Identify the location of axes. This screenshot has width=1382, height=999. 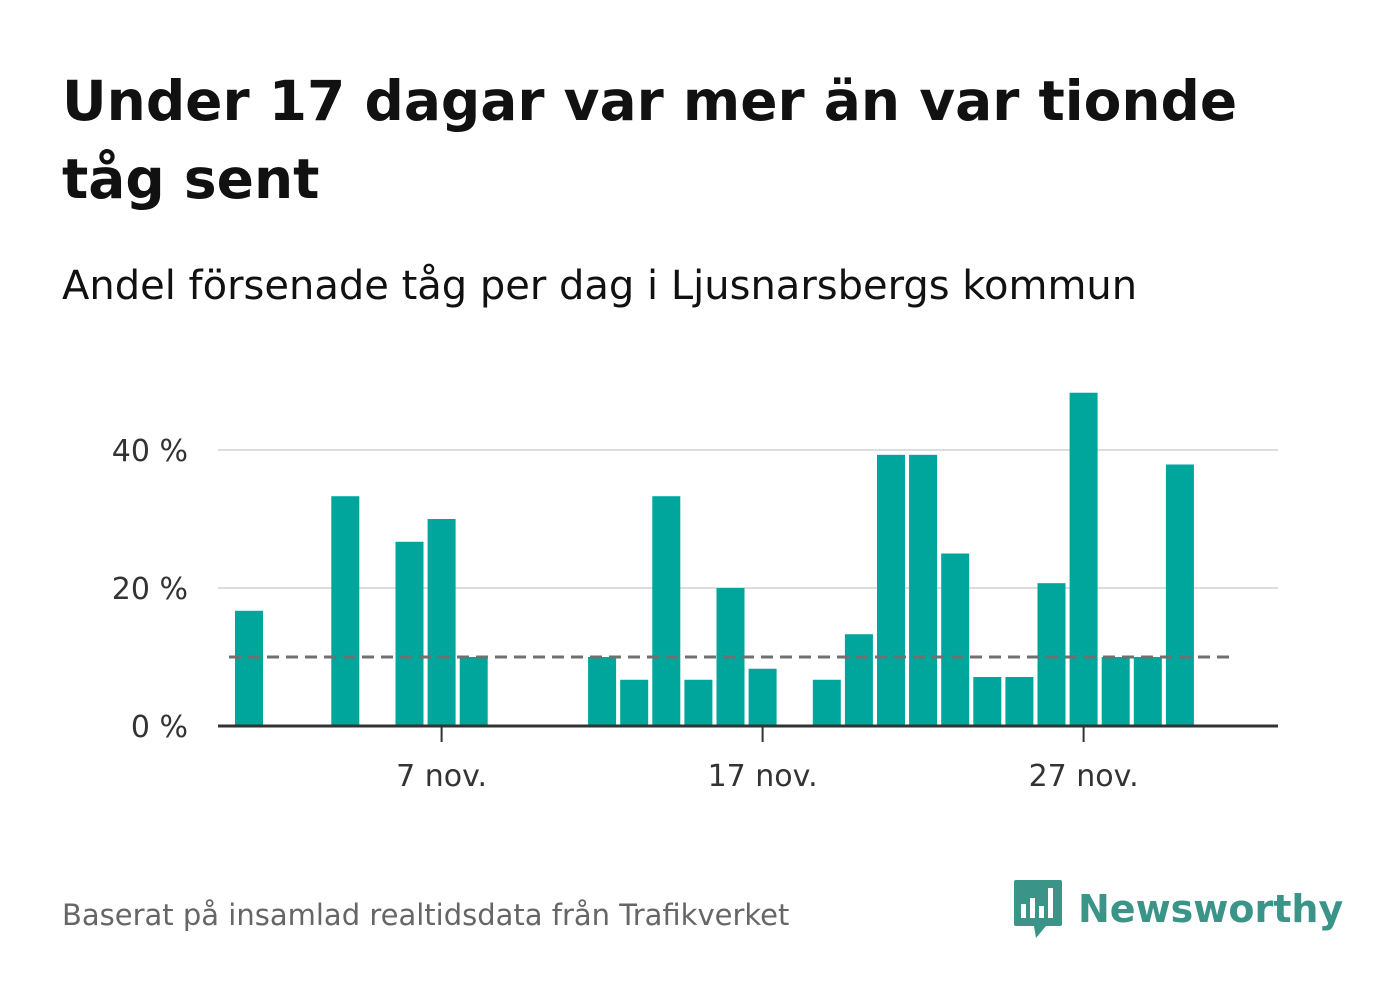
(748, 733).